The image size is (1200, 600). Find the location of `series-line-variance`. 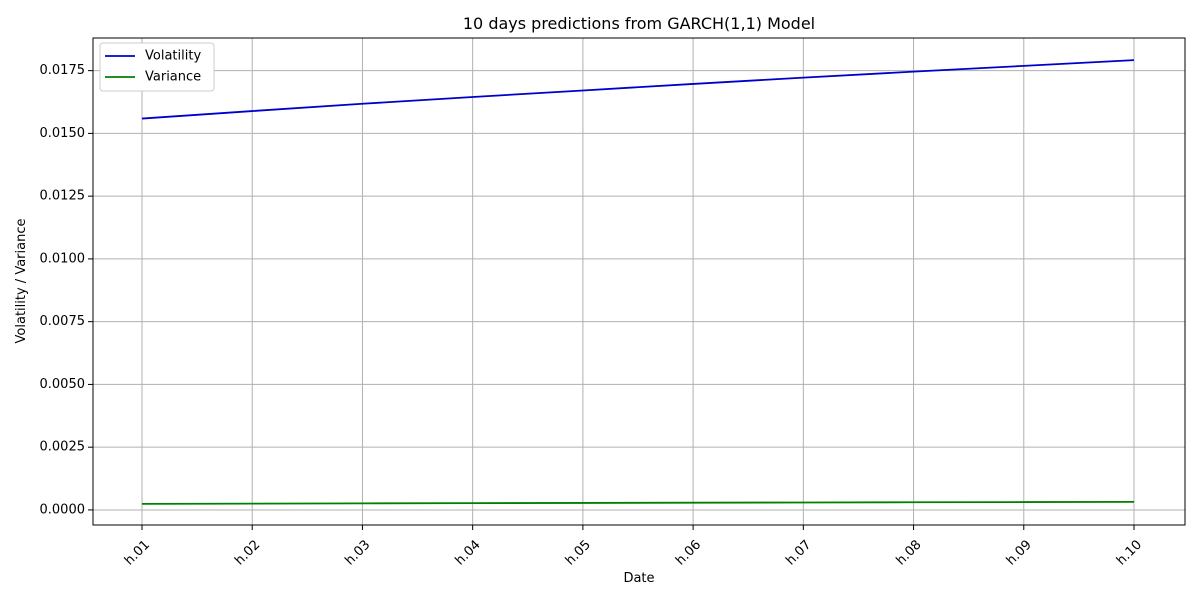

series-line-variance is located at coordinates (638, 502).